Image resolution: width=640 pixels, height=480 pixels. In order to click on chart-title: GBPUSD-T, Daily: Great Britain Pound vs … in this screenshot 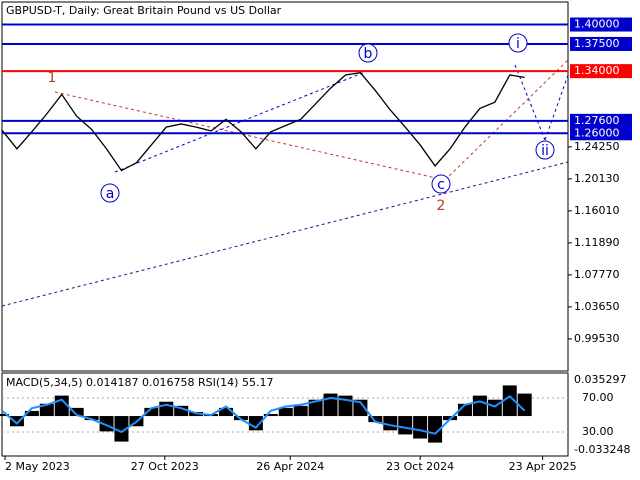, I will do `click(144, 10)`.